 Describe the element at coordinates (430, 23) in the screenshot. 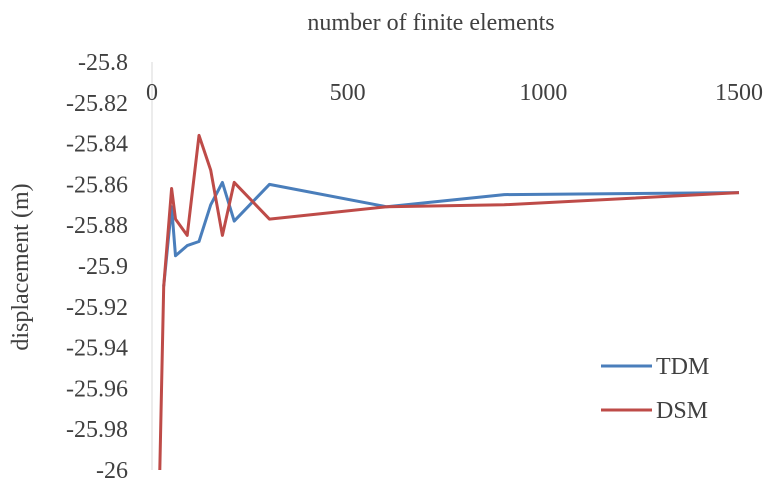

I see `chart-title: number of finite elements` at that location.